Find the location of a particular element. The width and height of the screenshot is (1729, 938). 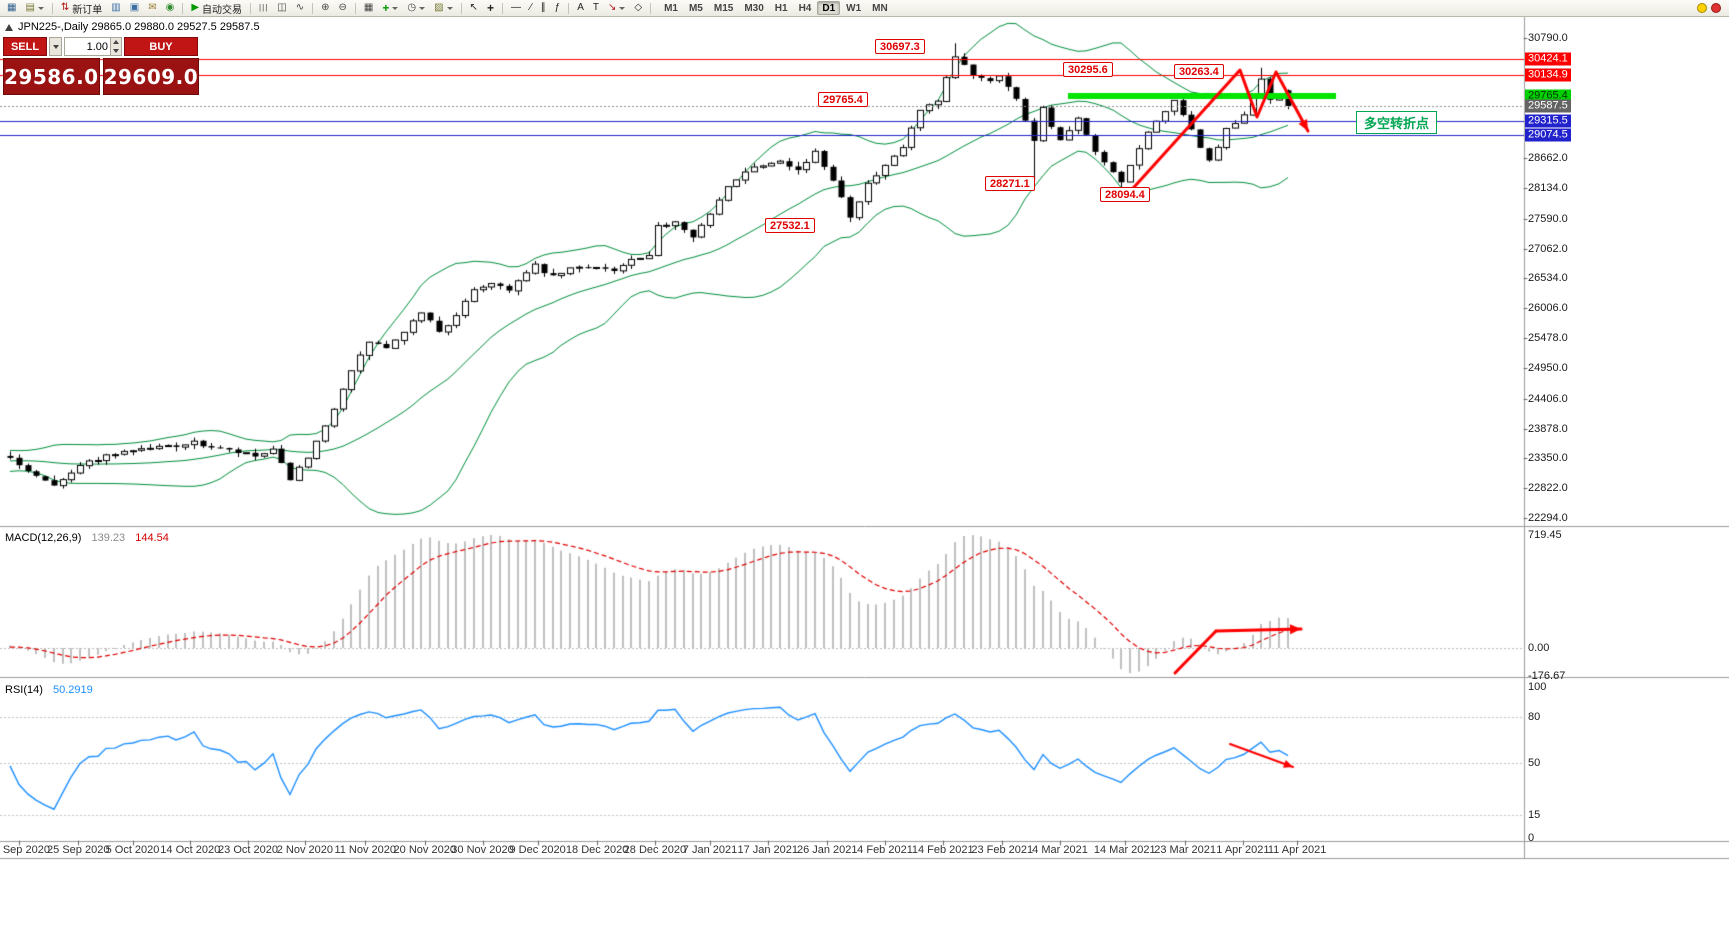

price-callout: 30295.6 is located at coordinates (1088, 69).